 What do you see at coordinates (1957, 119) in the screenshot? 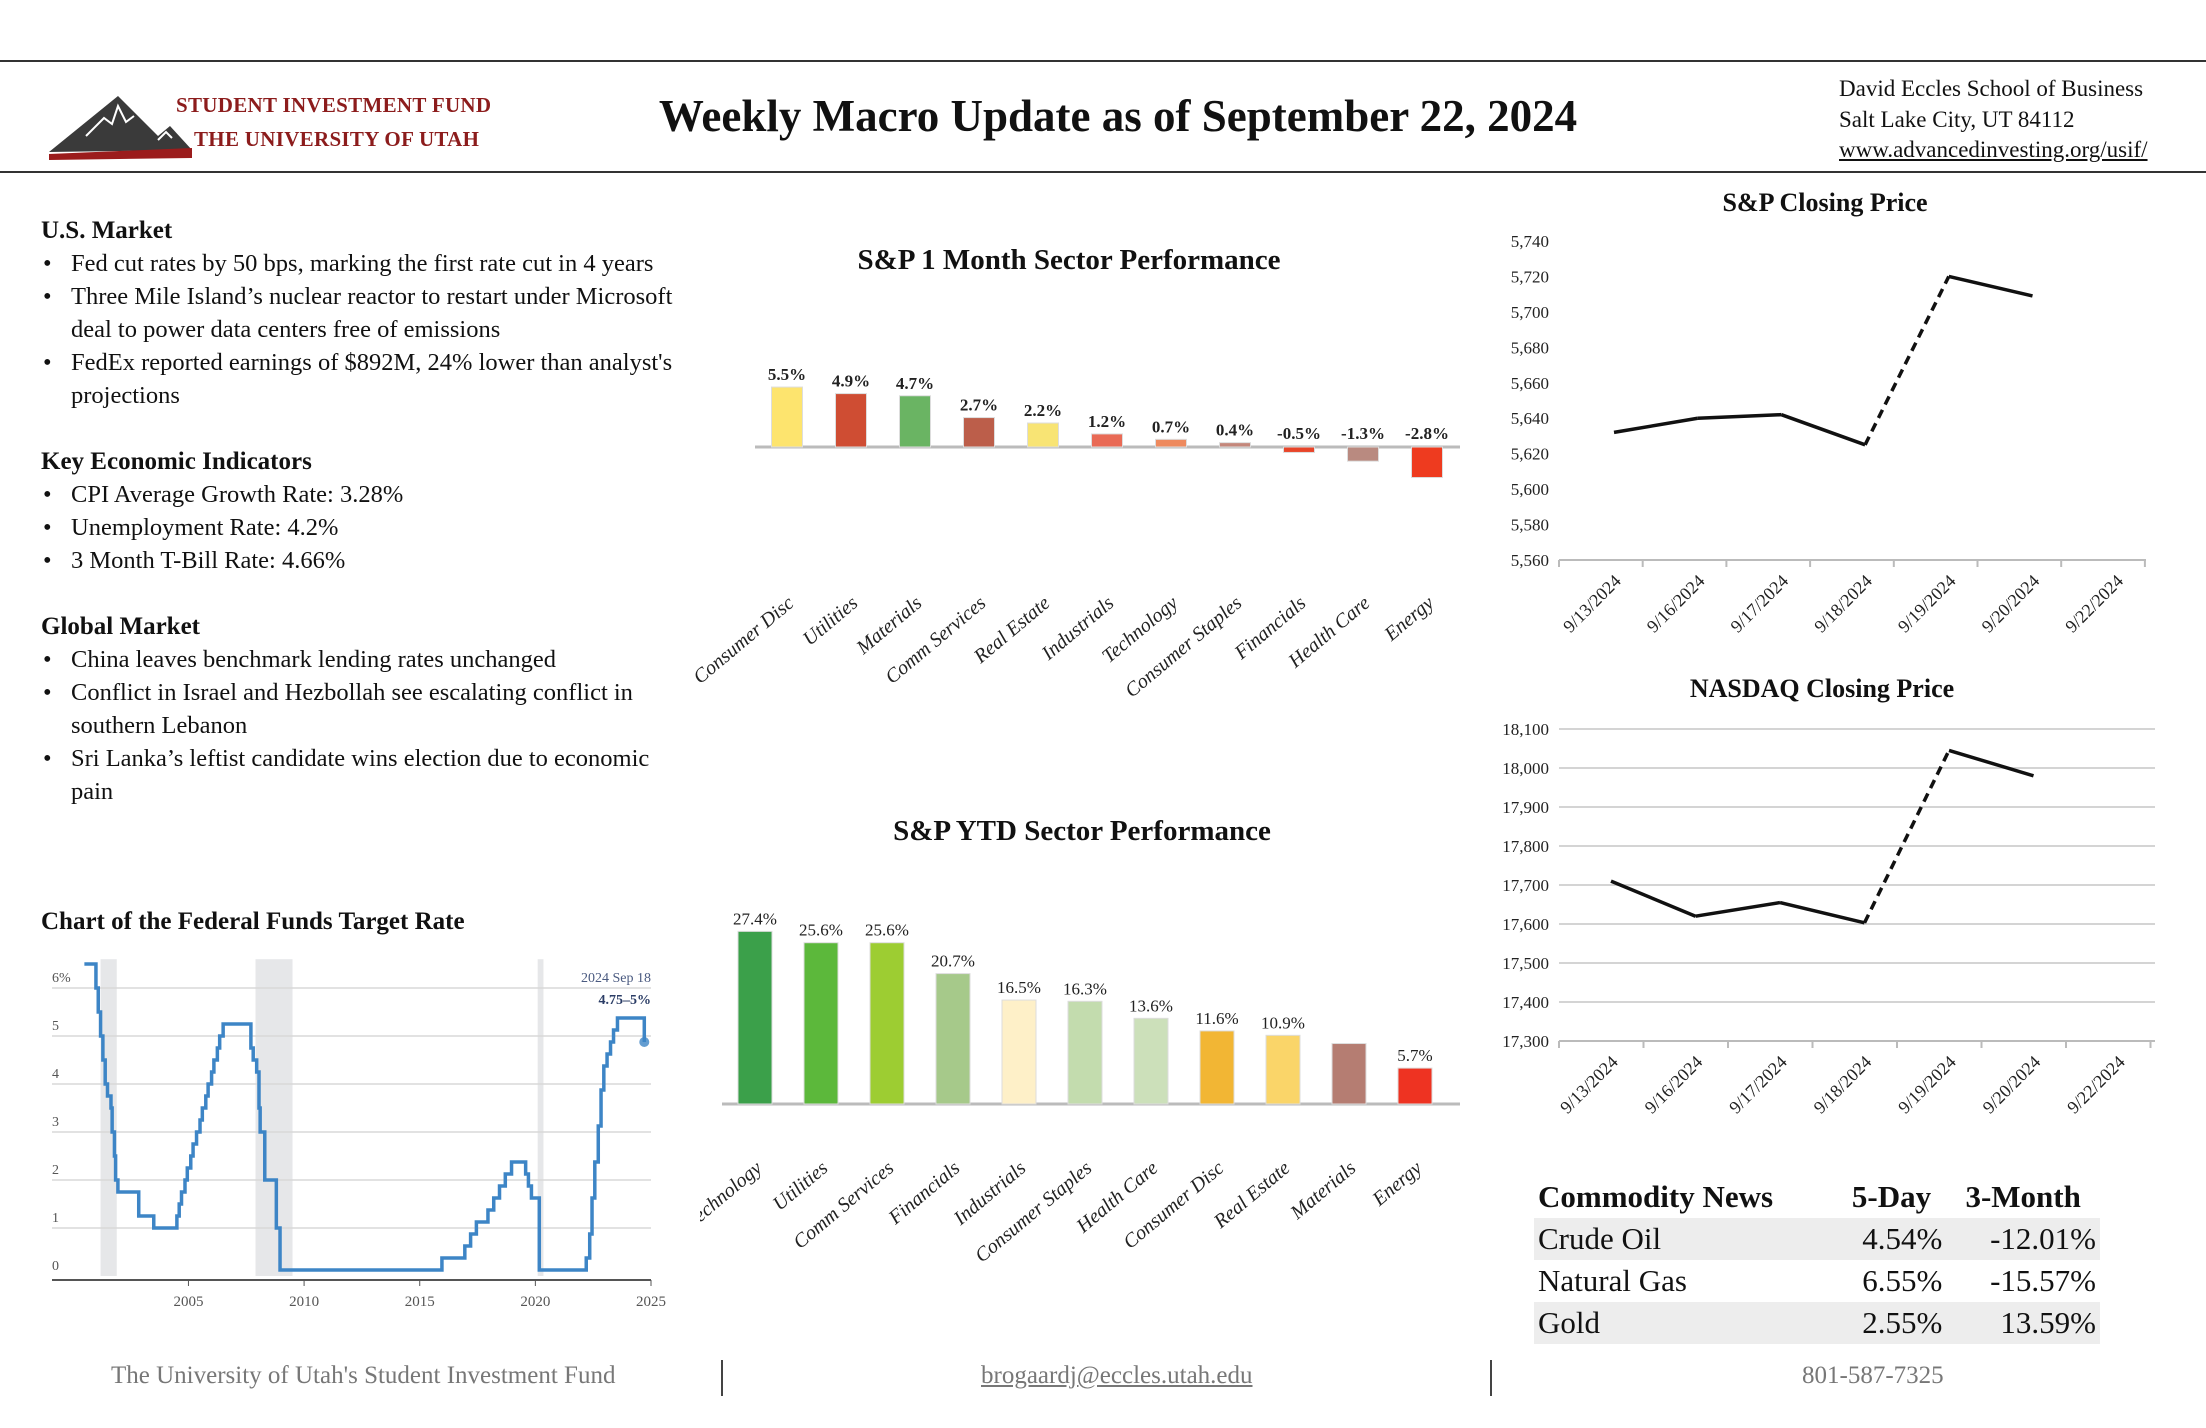
I see `address-city: Salt Lake City, UT 84112` at bounding box center [1957, 119].